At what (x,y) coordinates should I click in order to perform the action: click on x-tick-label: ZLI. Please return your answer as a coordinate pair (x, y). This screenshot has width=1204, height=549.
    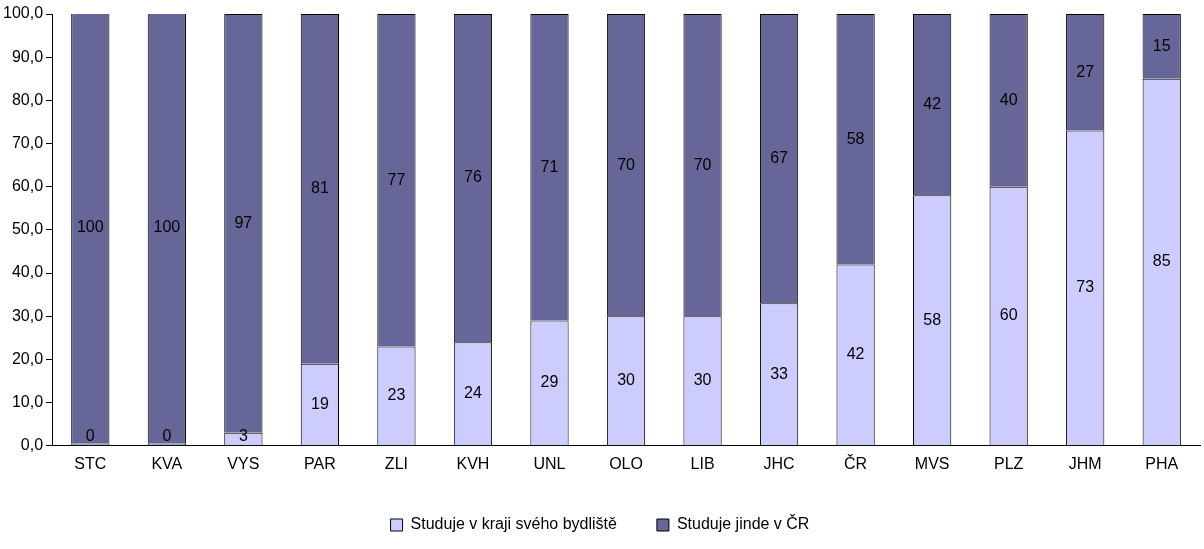
    Looking at the image, I should click on (396, 463).